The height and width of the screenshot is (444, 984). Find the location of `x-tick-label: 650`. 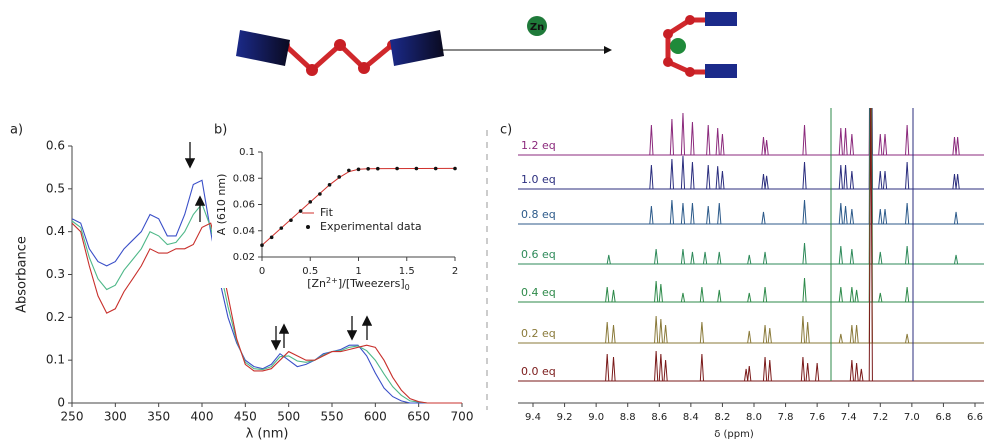

x-tick-label: 650 is located at coordinates (418, 417).